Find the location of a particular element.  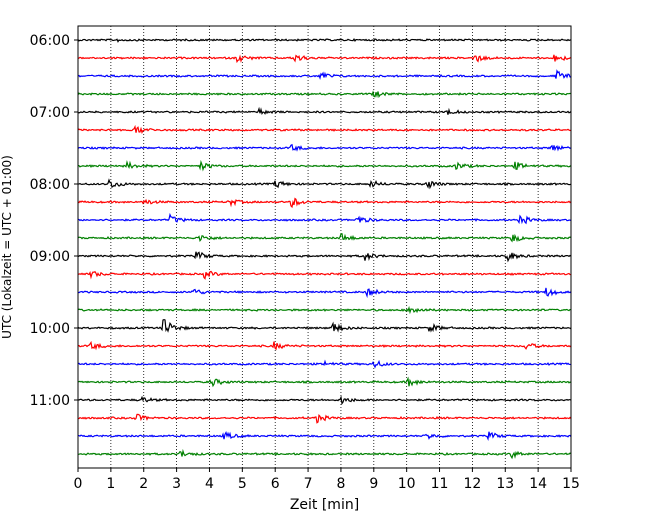

y-axis-ticks: 06:00 07:00 08:00 09:00 10:00 11:00 is located at coordinates (54, 221).